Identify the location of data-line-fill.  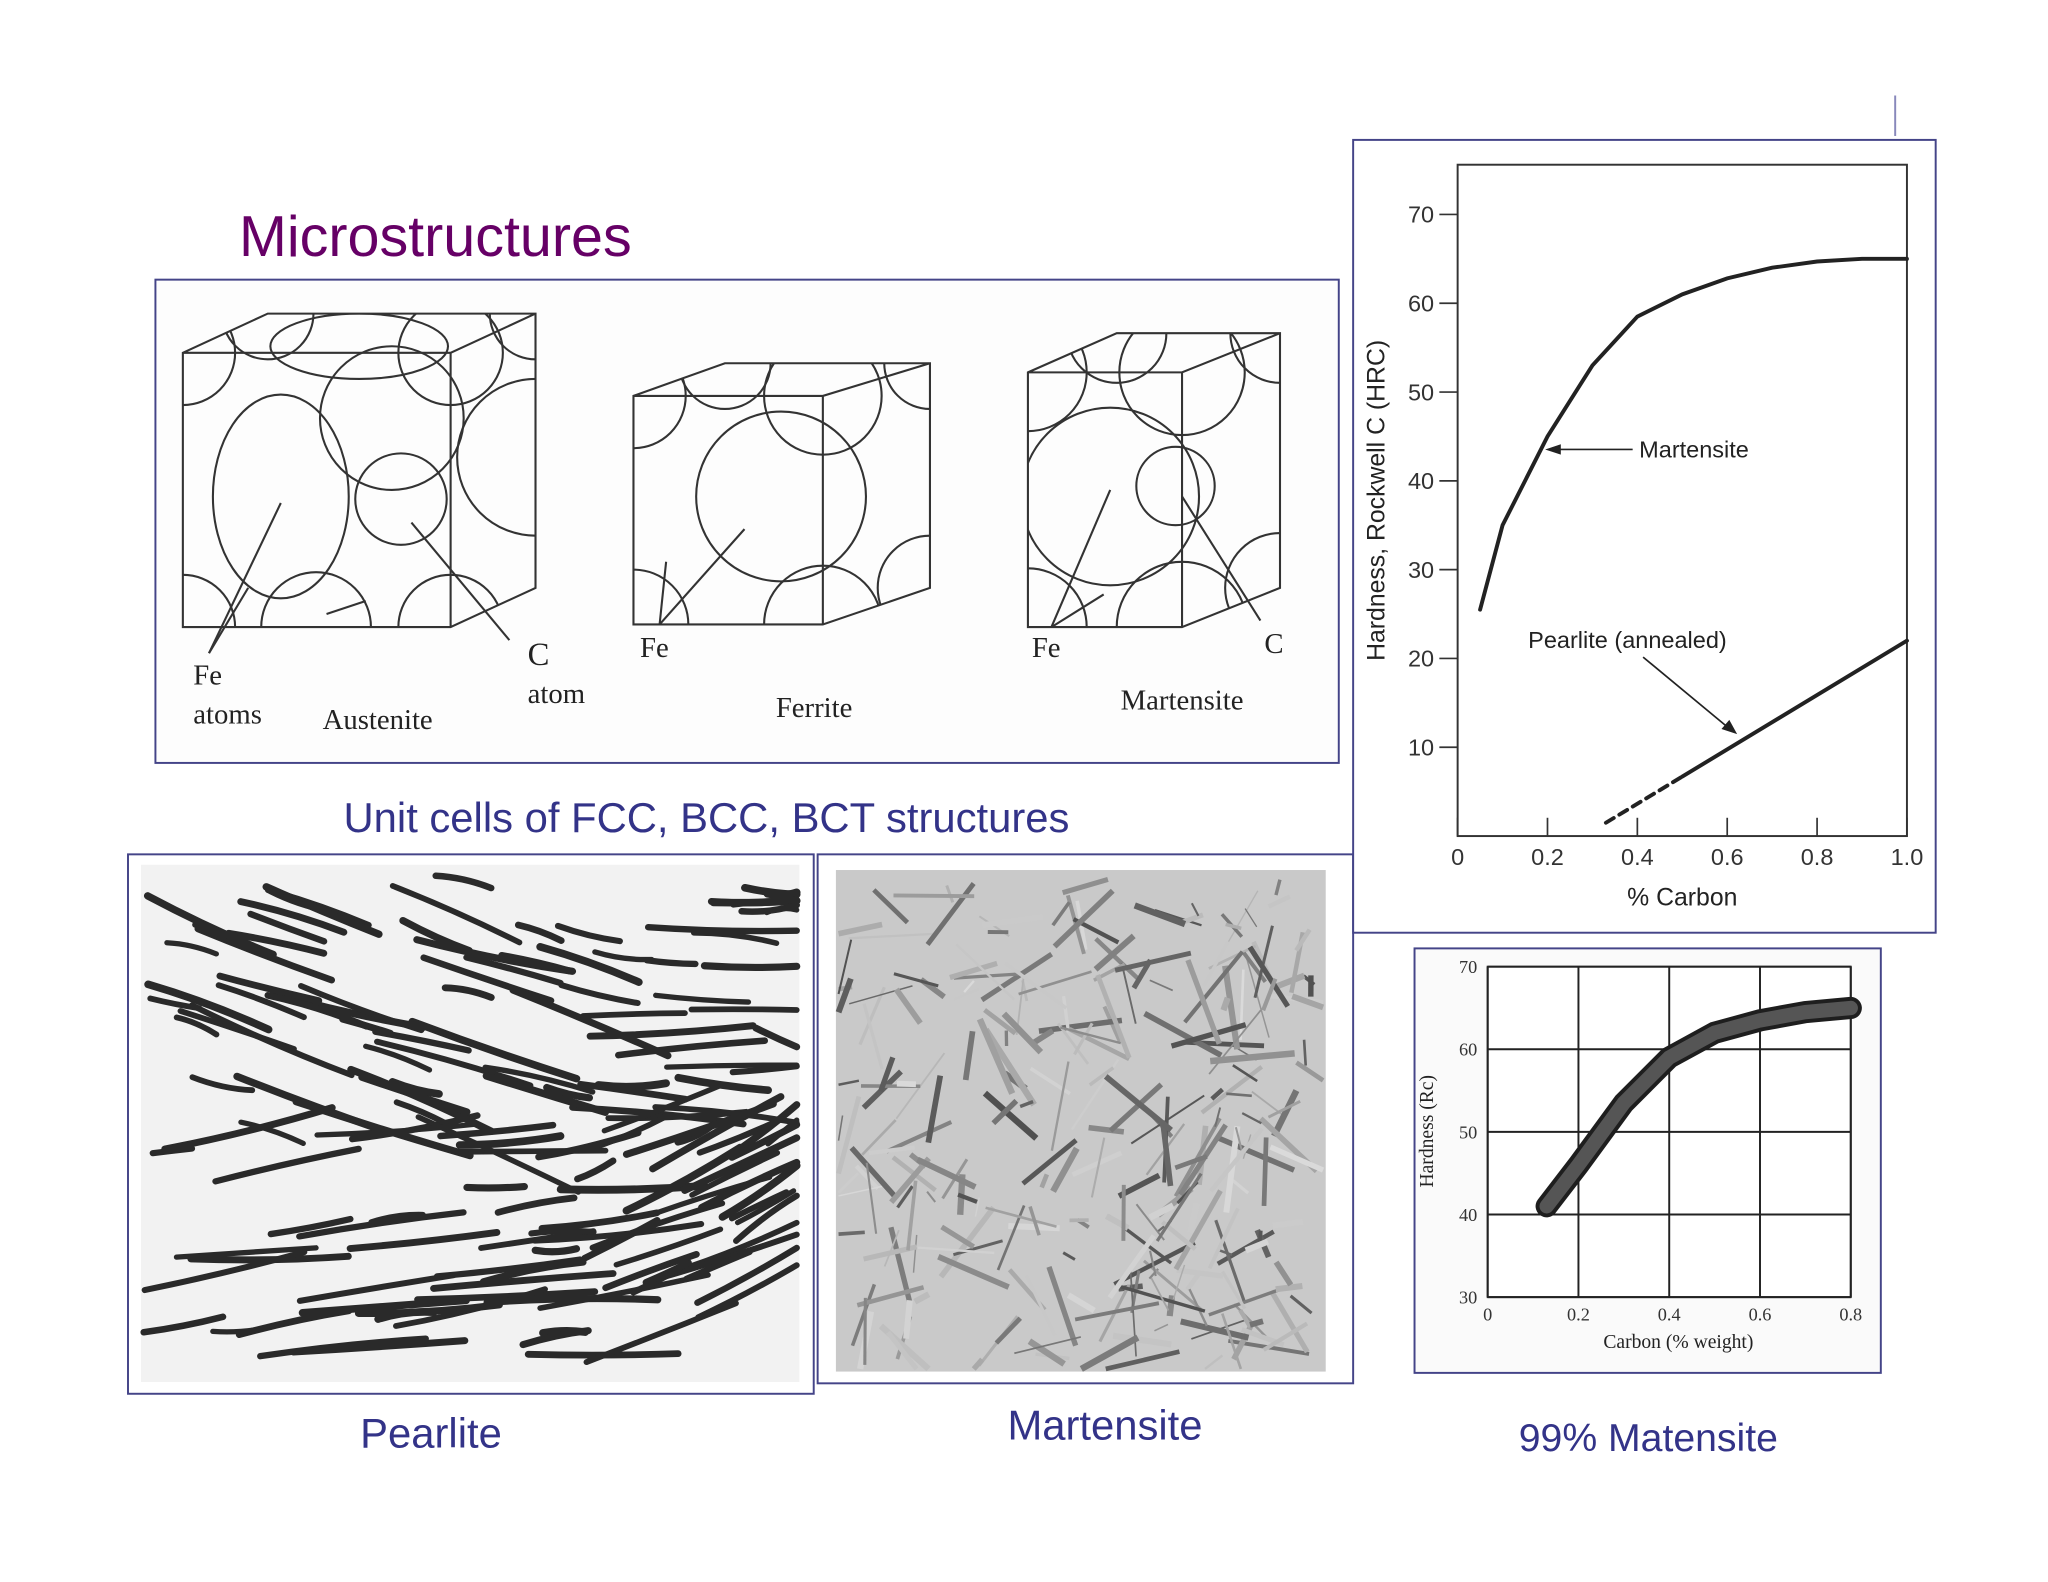
(1698, 1107).